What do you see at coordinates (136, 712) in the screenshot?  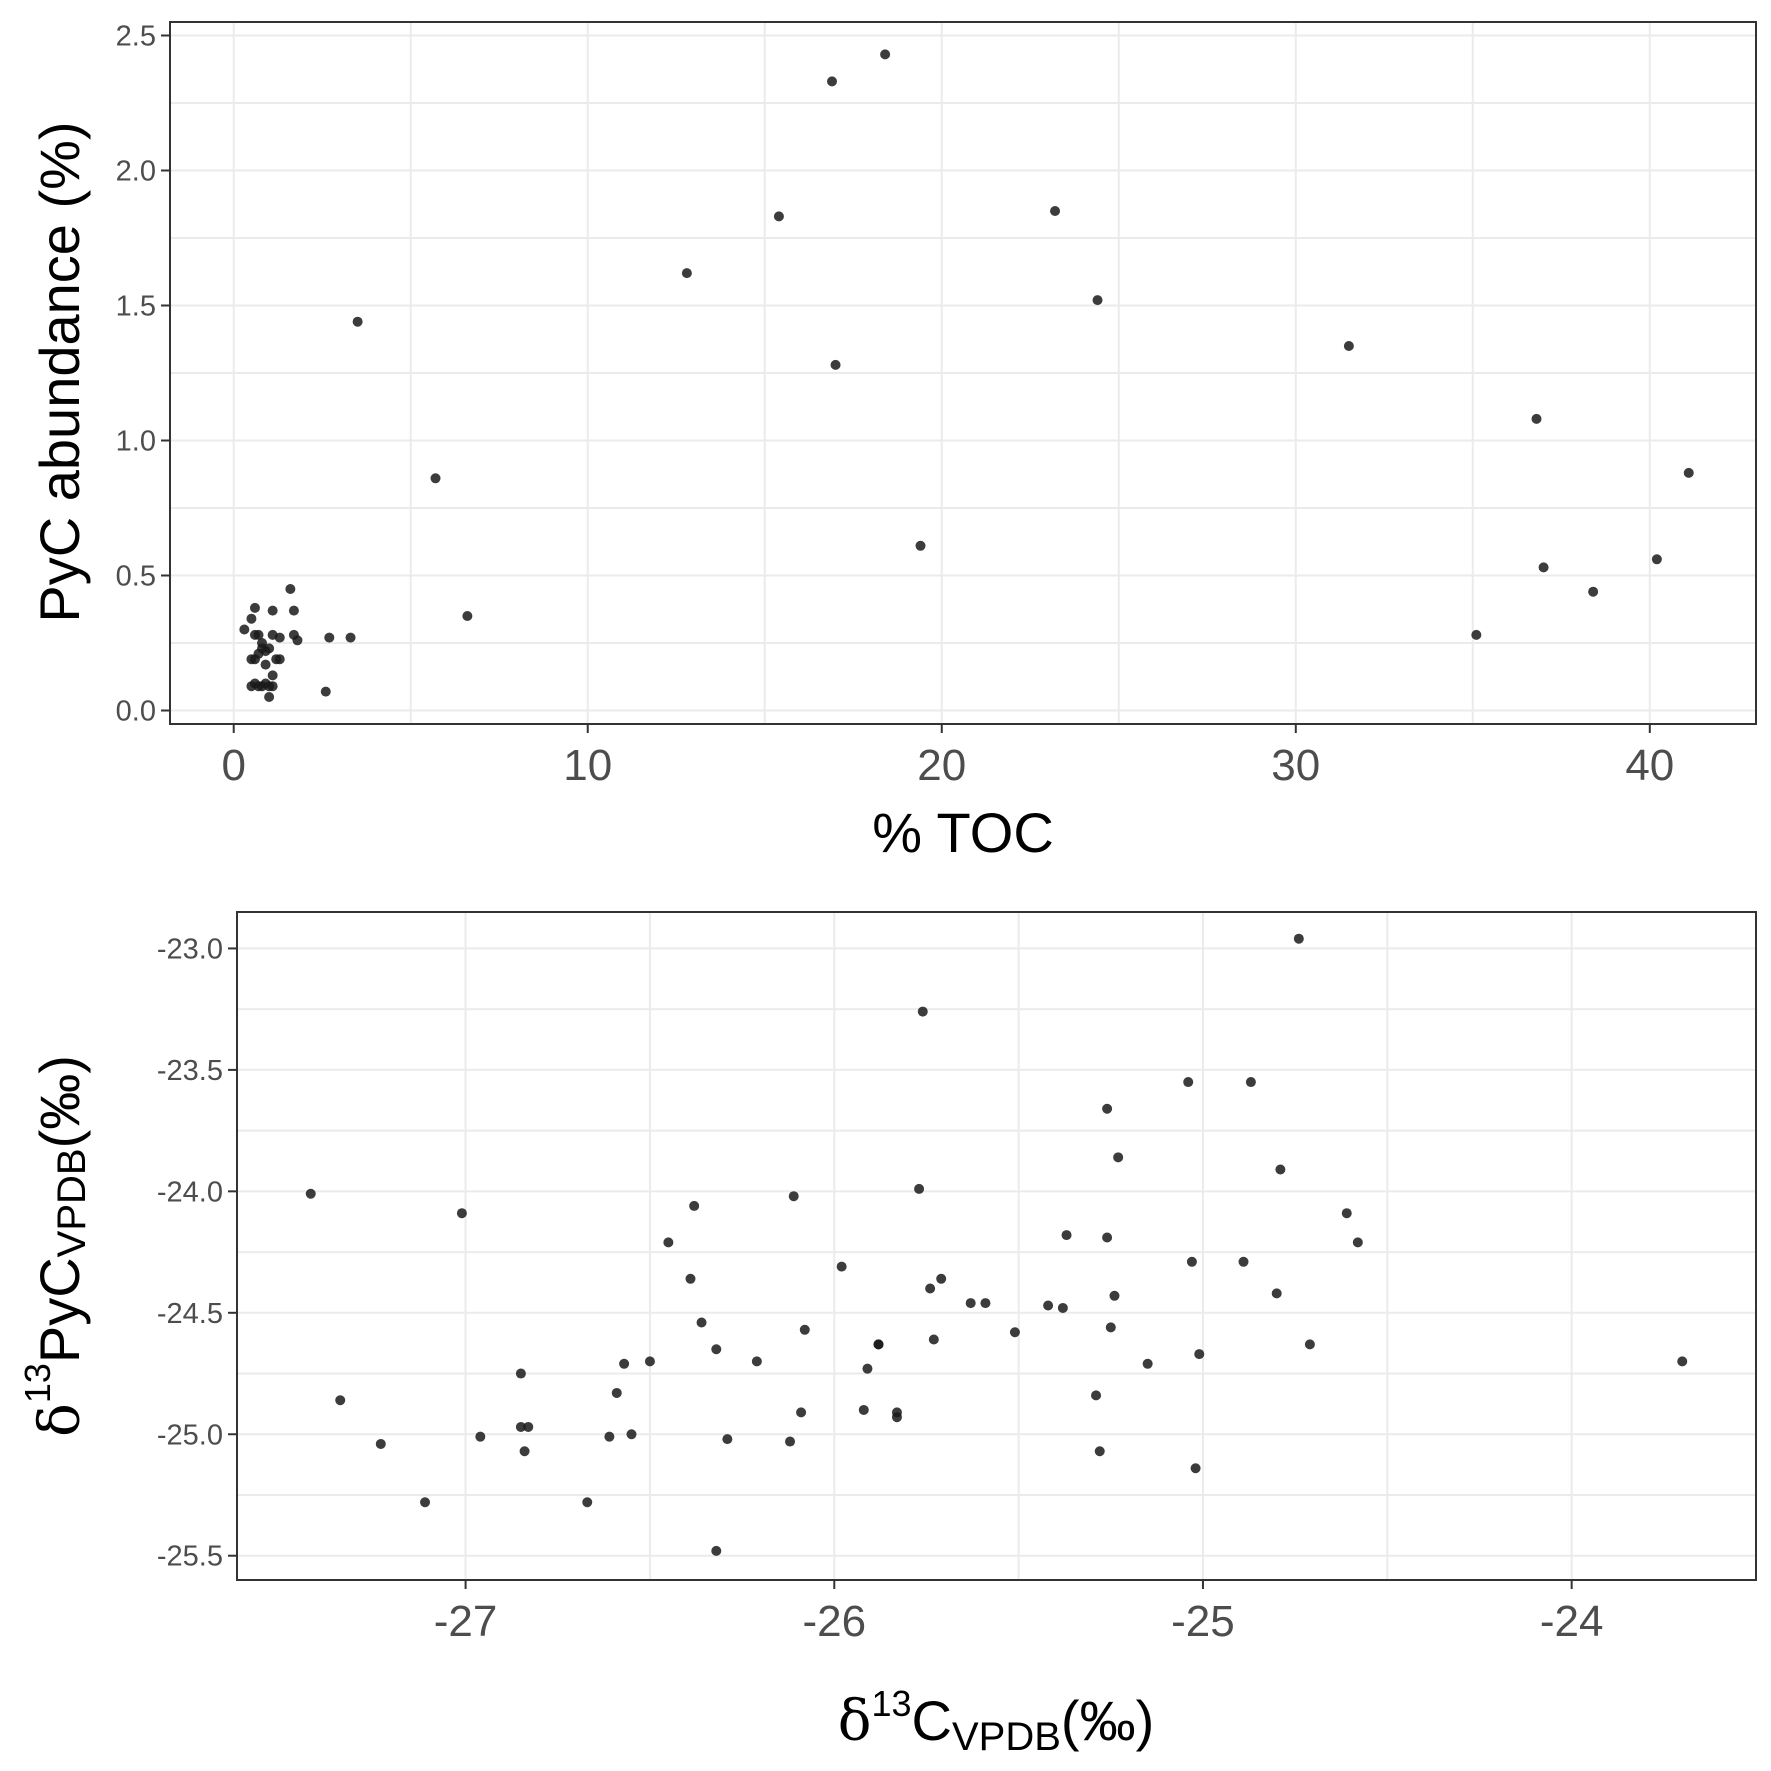 I see `y-tick-label: 0.0` at bounding box center [136, 712].